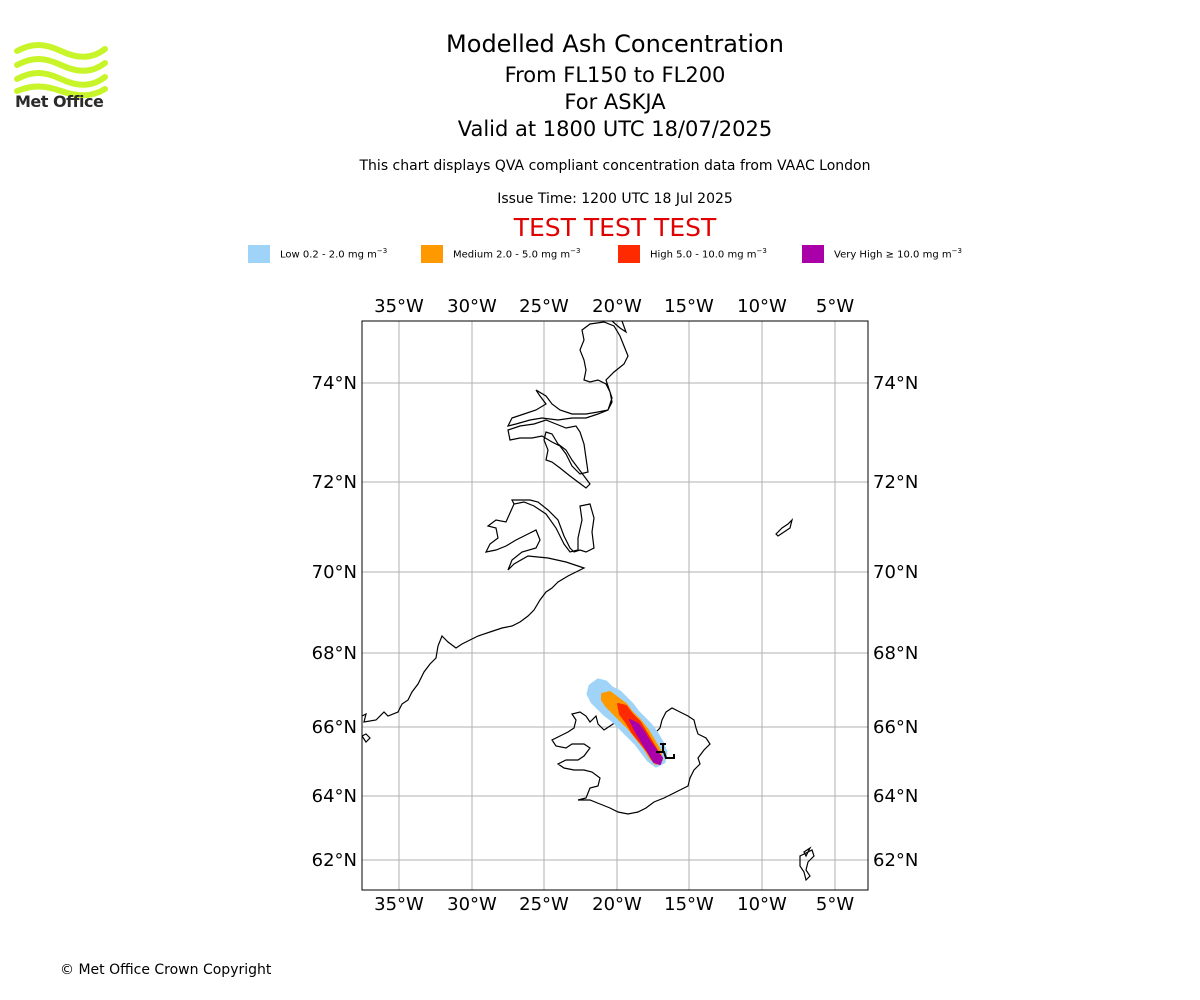 This screenshot has height=1000, width=1200. I want to click on legend-swatch-high, so click(629, 254).